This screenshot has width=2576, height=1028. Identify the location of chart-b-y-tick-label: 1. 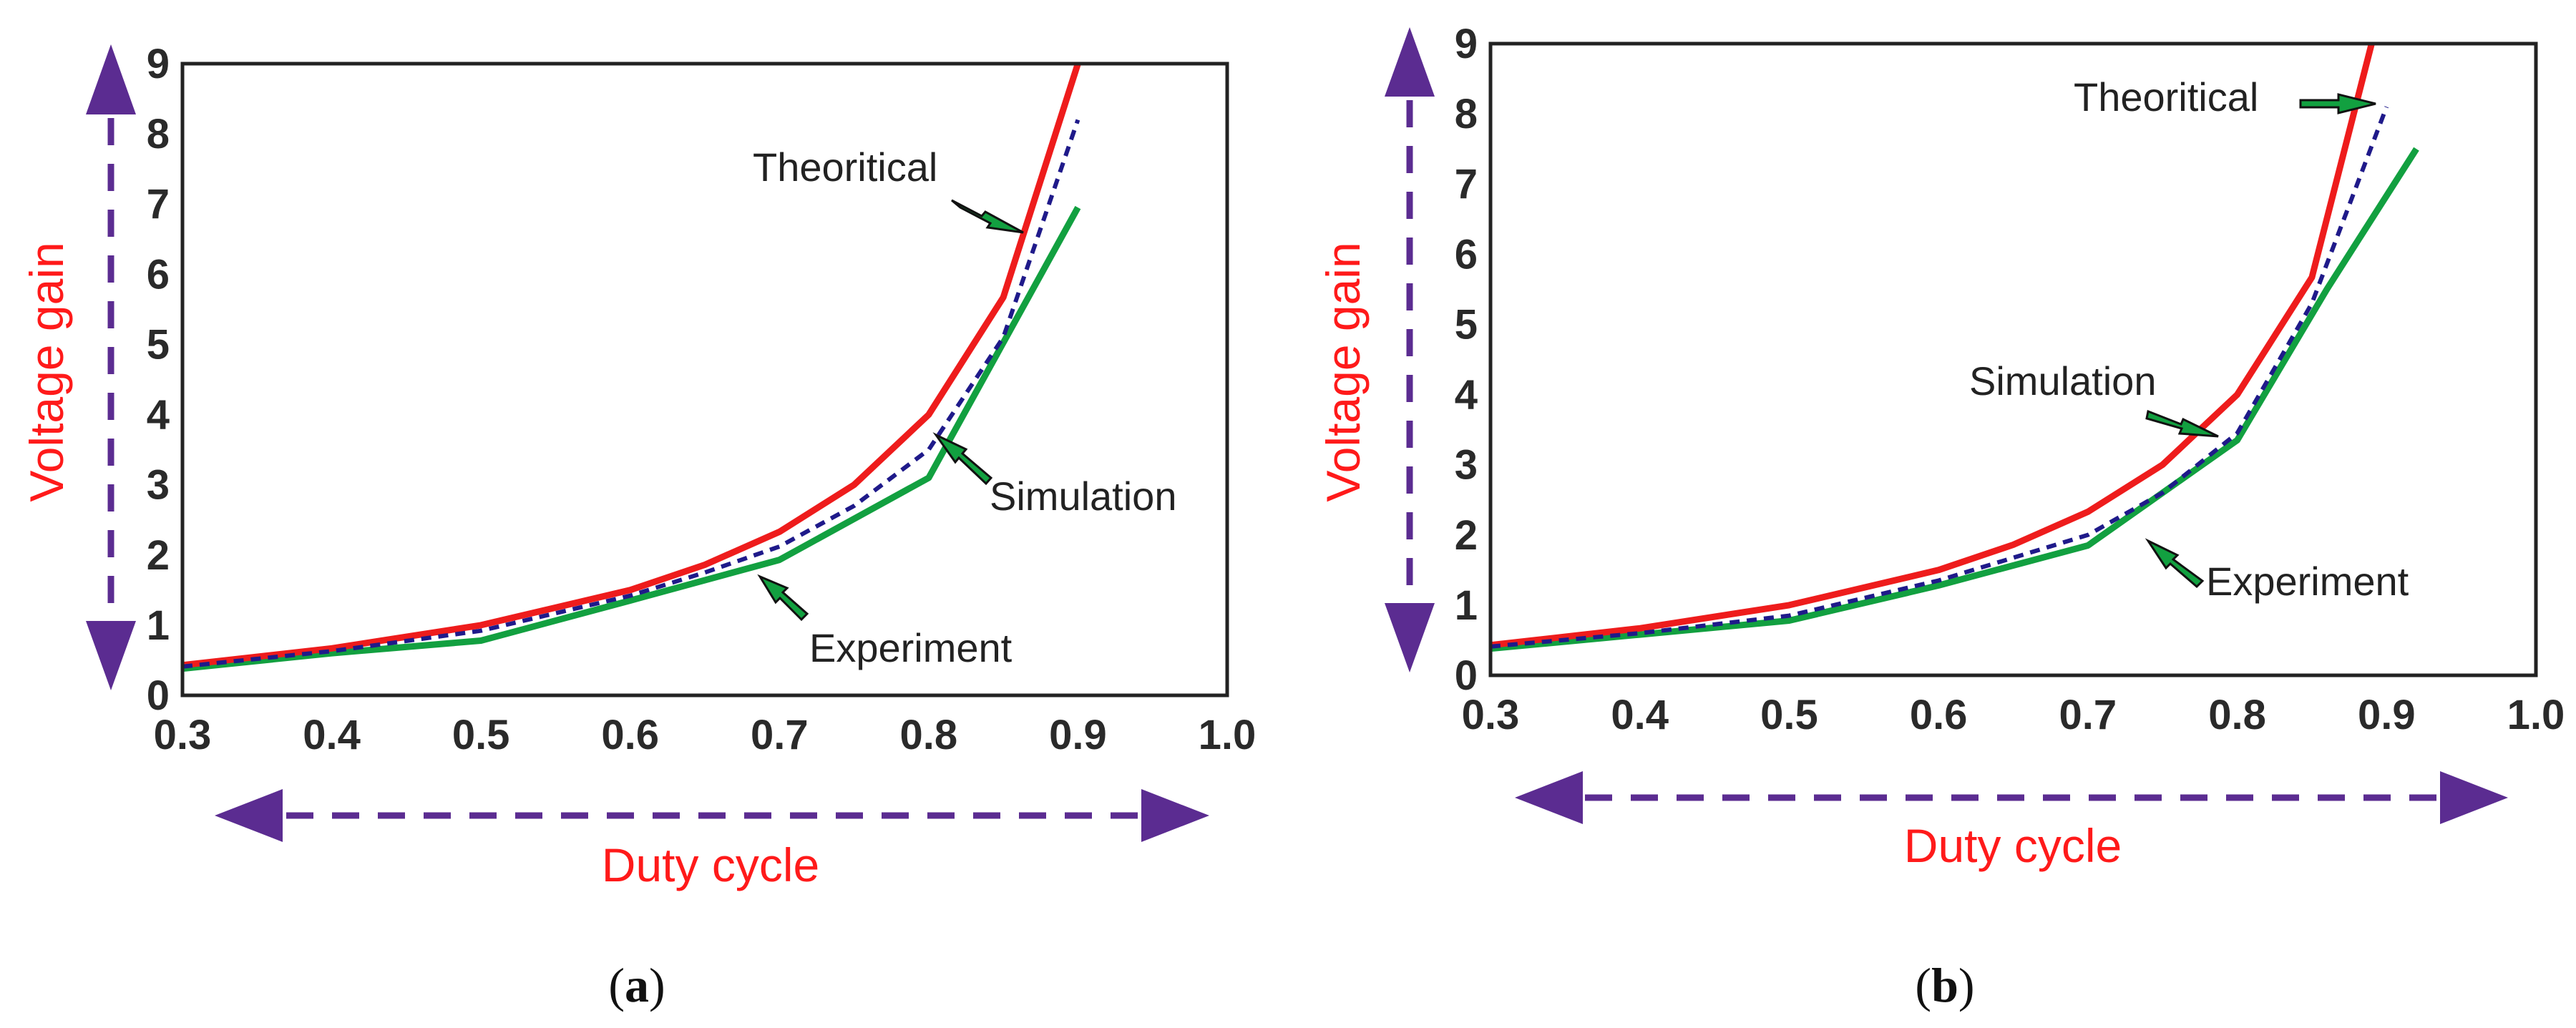
(1466, 605).